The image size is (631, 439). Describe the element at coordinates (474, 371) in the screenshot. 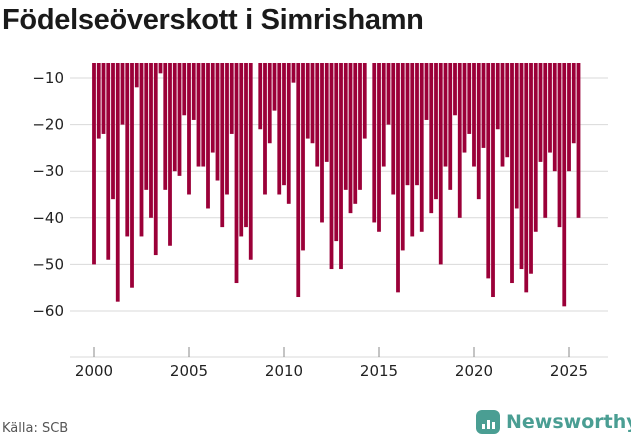

I see `x-tick-label: 2020` at that location.